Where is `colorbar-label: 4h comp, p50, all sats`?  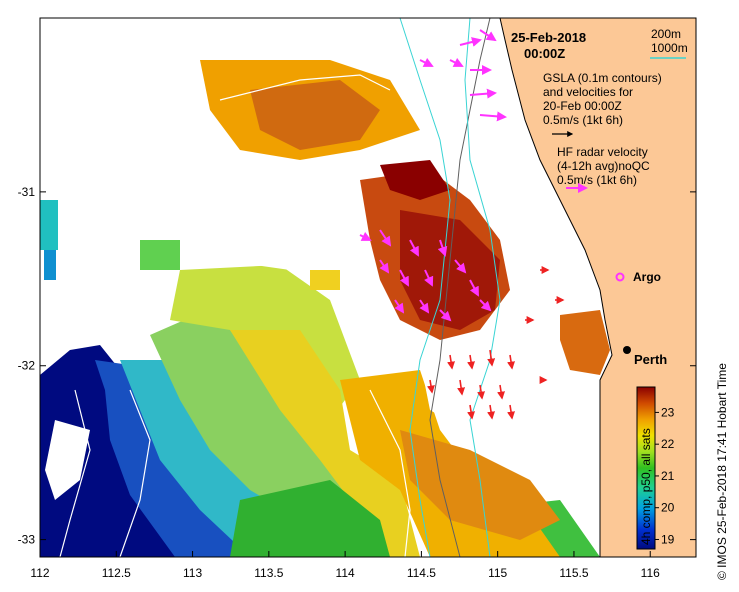 colorbar-label: 4h comp, p50, all sats is located at coordinates (646, 486).